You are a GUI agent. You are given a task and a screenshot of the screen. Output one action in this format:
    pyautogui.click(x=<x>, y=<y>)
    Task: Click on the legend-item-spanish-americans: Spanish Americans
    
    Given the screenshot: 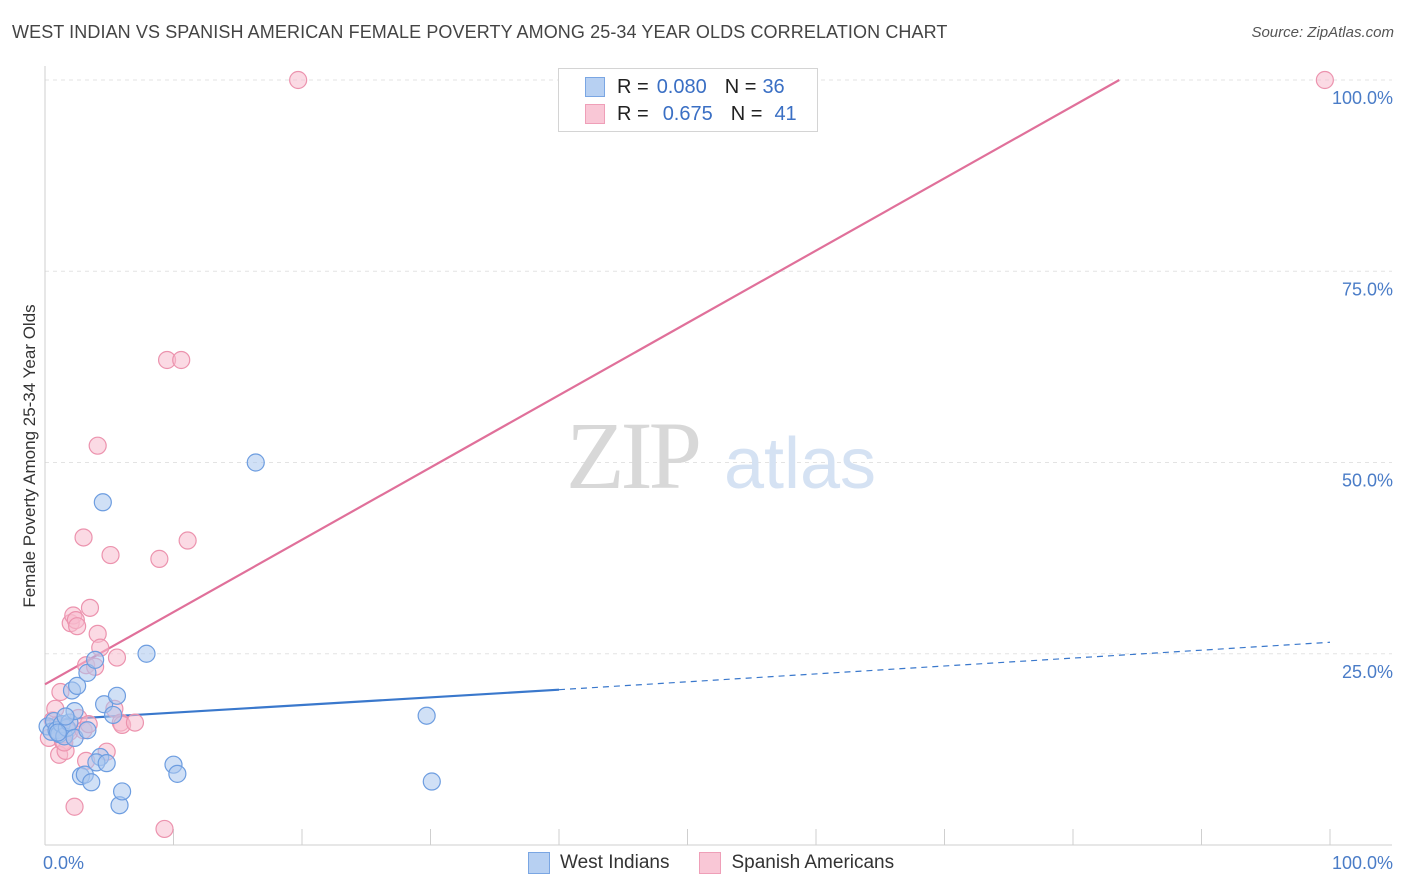 What is the action you would take?
    pyautogui.click(x=796, y=863)
    